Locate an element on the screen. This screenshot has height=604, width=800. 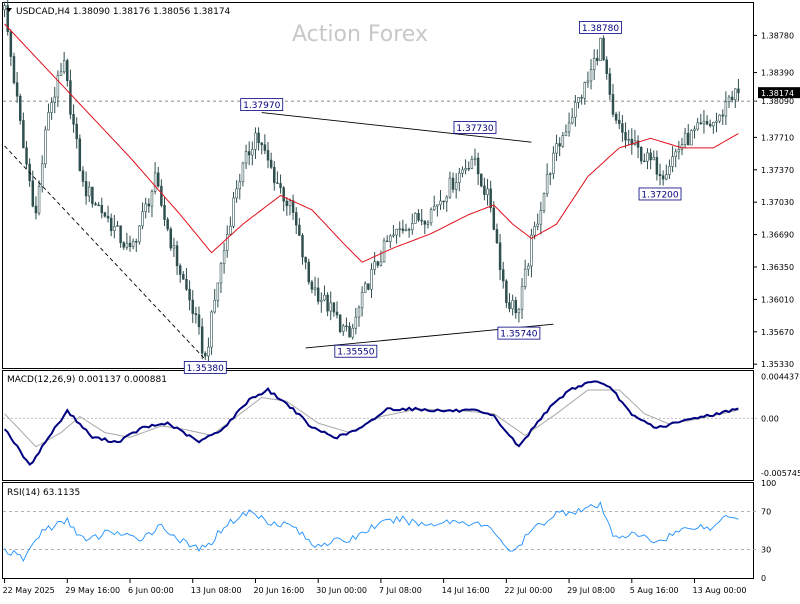
price-annotation-label: 1.35380 is located at coordinates (205, 369).